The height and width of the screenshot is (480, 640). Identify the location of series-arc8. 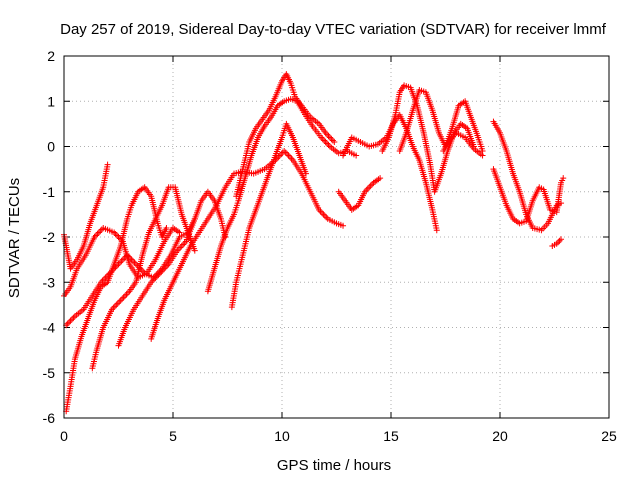
(282, 195).